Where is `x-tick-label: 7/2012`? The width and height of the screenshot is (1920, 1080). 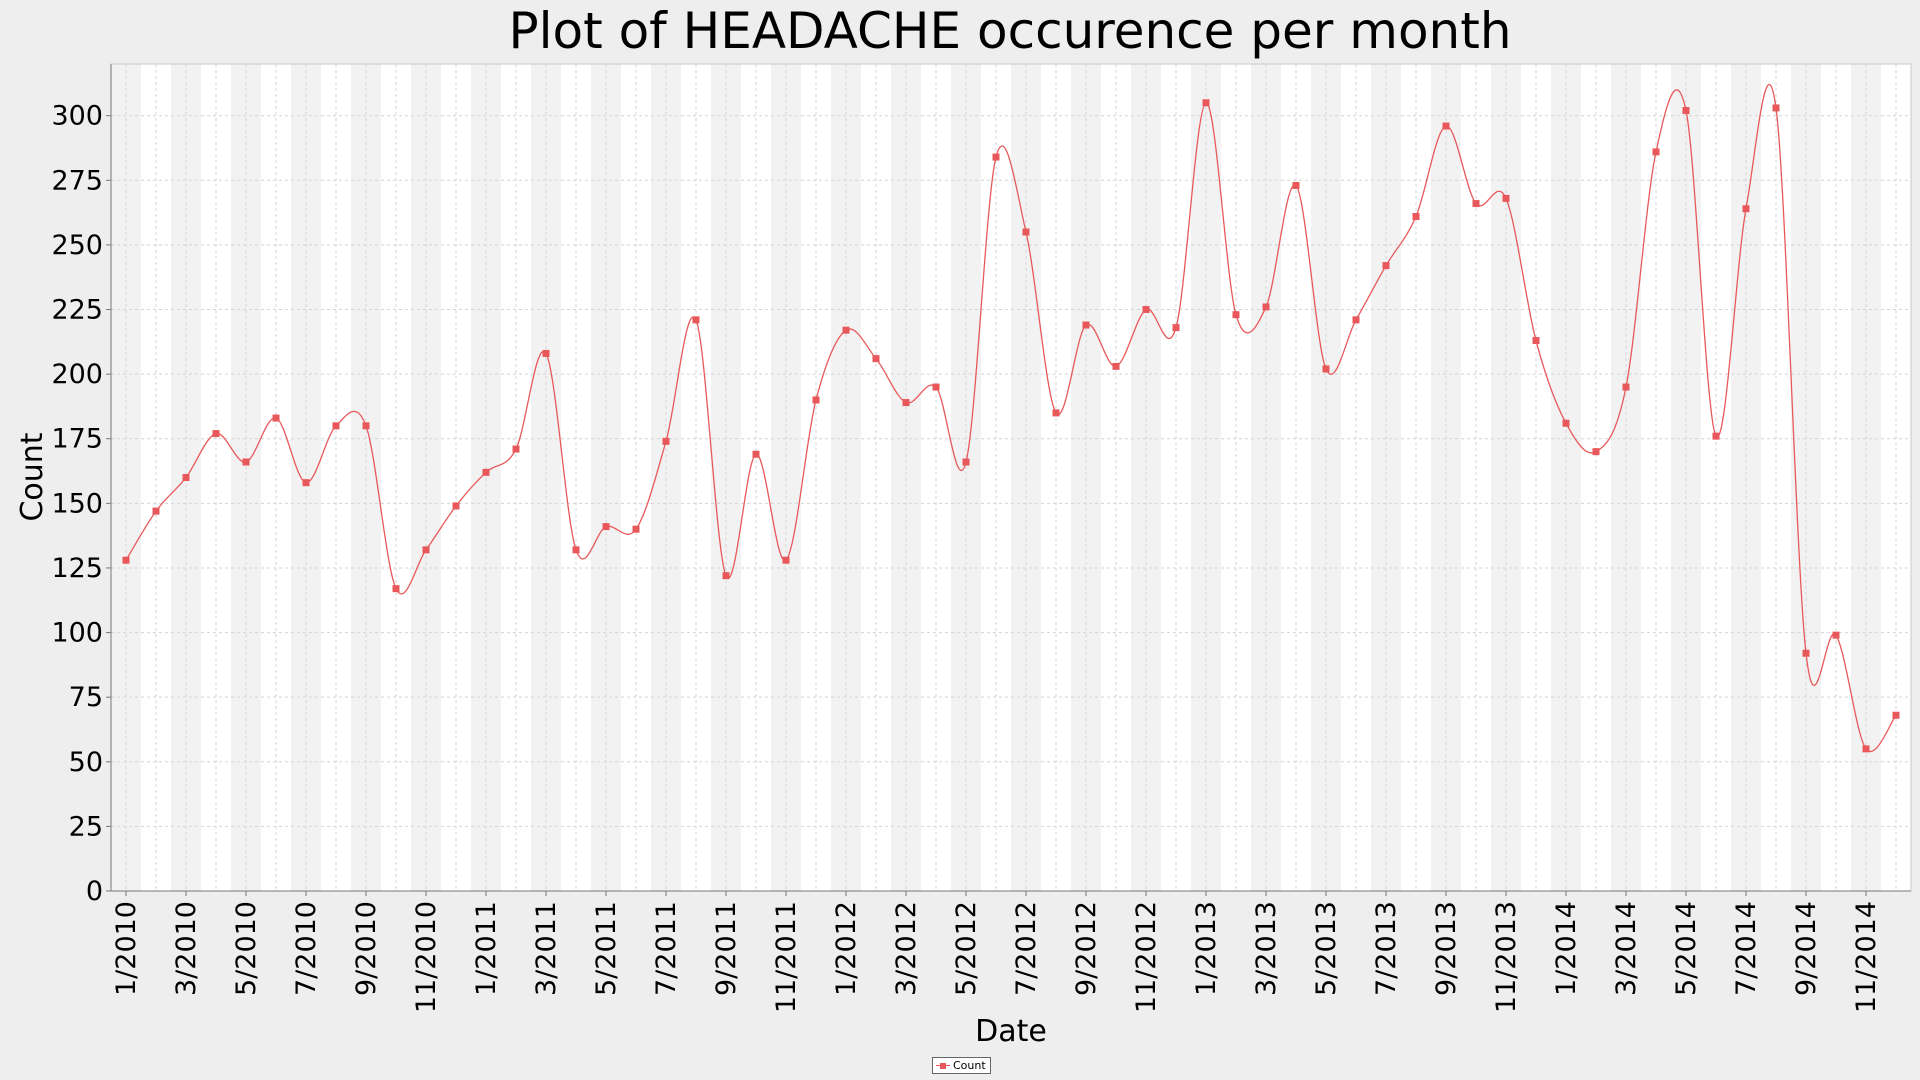 x-tick-label: 7/2012 is located at coordinates (1026, 948).